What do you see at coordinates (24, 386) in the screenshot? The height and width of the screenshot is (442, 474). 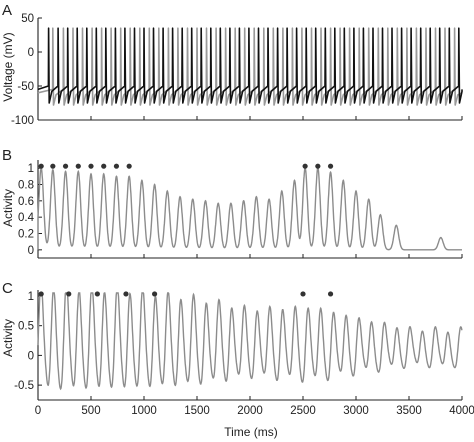 I see `panel-c-y-tick-label: -0.5` at bounding box center [24, 386].